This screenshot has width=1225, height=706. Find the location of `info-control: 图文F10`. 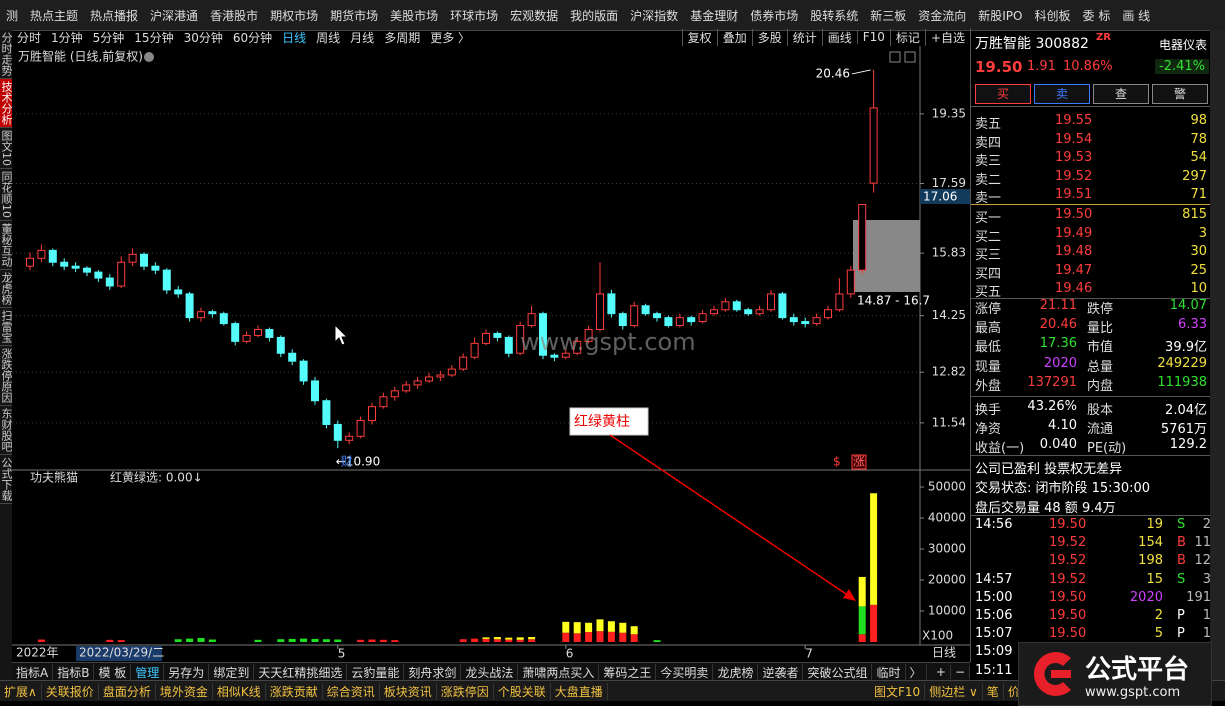

info-control: 图文F10 is located at coordinates (898, 691).